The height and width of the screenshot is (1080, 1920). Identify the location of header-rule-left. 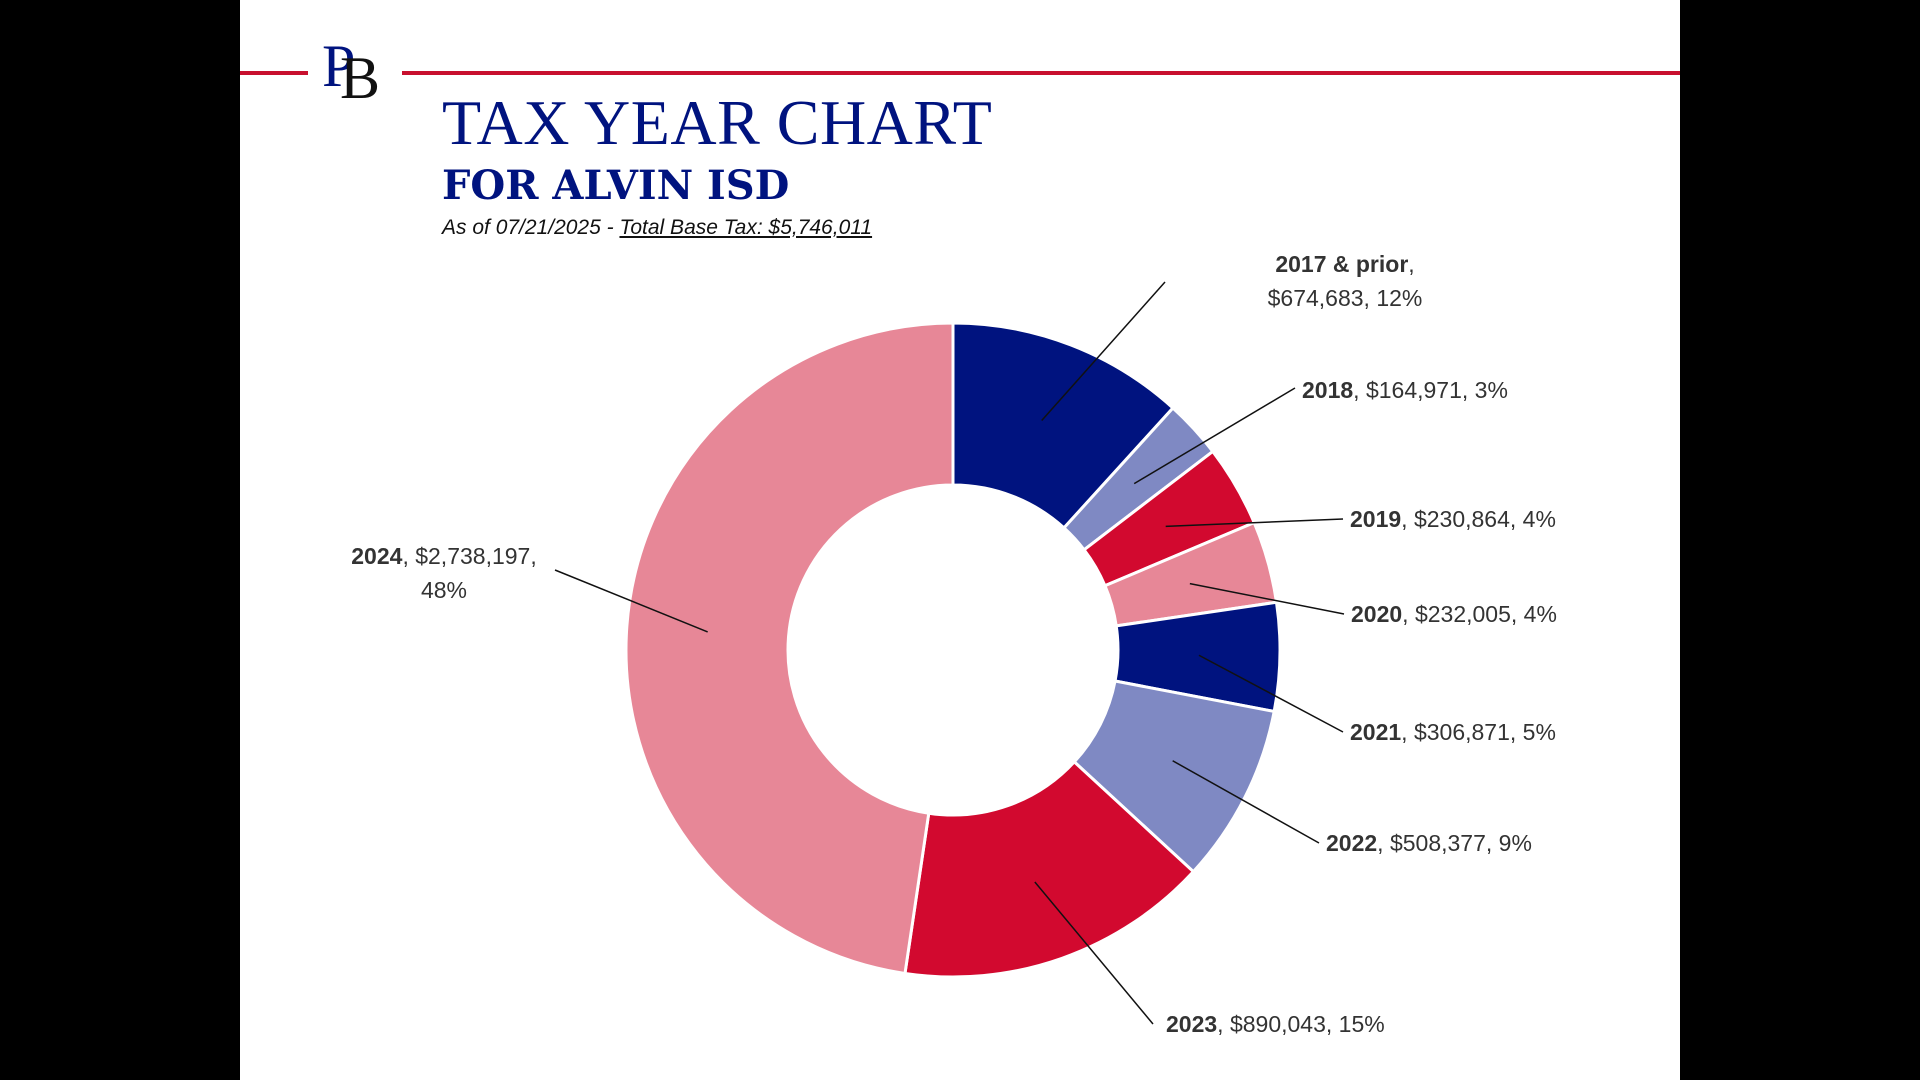
(274, 73).